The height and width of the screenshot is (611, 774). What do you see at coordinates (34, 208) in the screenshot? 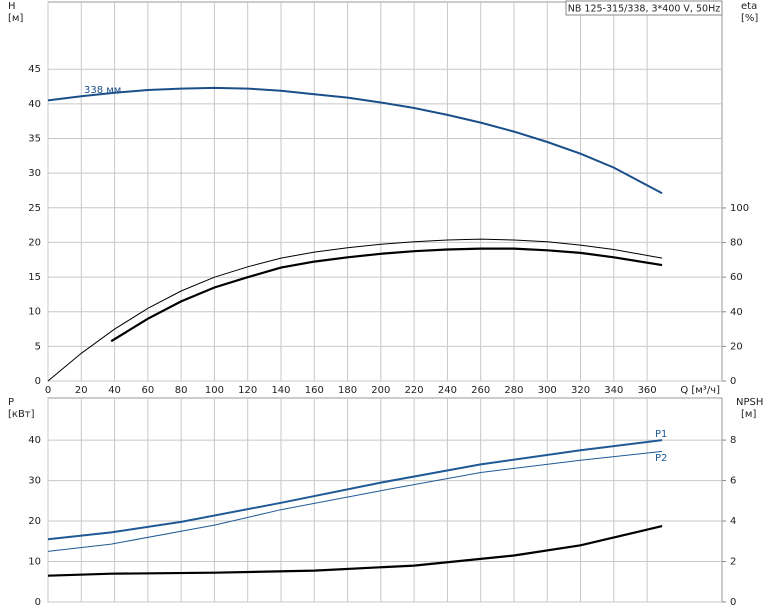
I see `y-tick-label: 25` at bounding box center [34, 208].